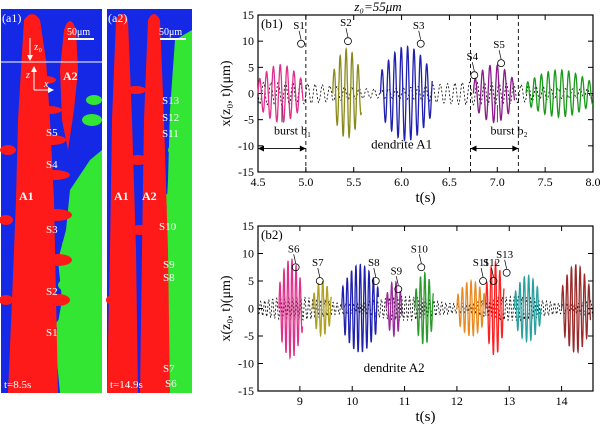 The image size is (600, 429). What do you see at coordinates (559, 93) in the screenshot?
I see `series-line-seg5` at bounding box center [559, 93].